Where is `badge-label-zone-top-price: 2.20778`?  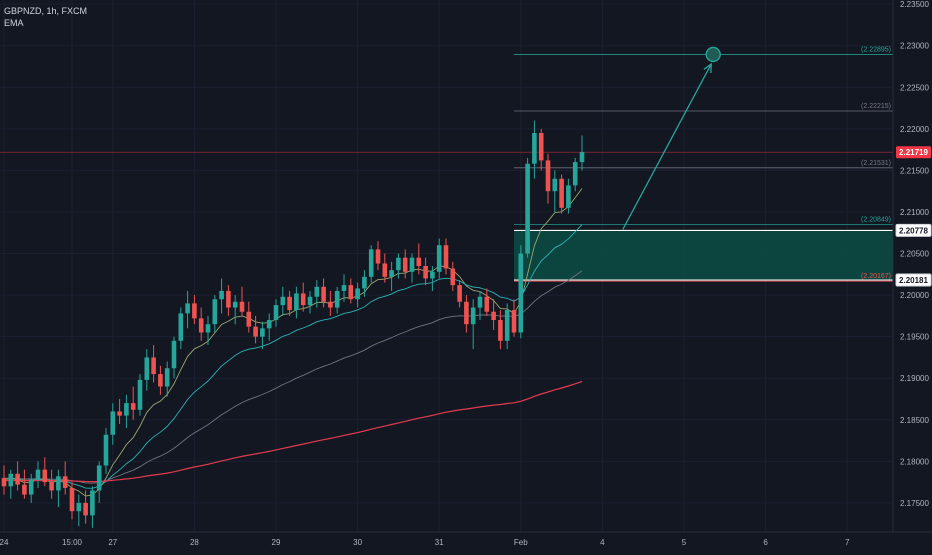 badge-label-zone-top-price: 2.20778 is located at coordinates (913, 230).